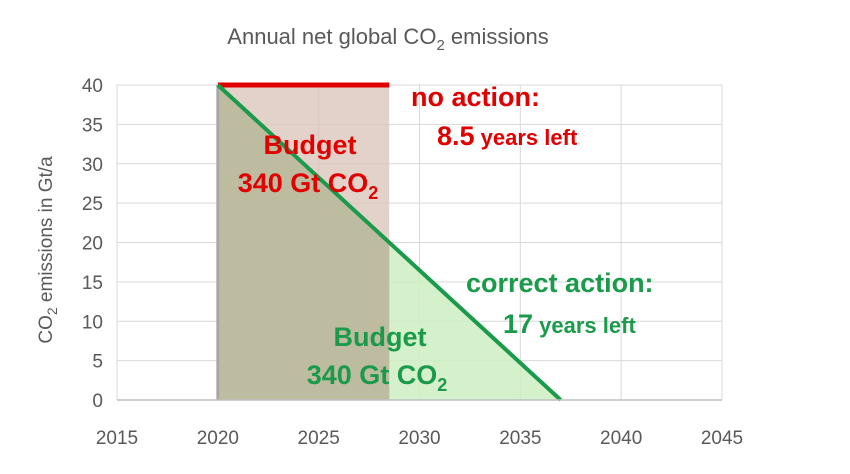 The width and height of the screenshot is (850, 474). Describe the element at coordinates (560, 283) in the screenshot. I see `annotation-correct-action-line1: correct action:` at that location.